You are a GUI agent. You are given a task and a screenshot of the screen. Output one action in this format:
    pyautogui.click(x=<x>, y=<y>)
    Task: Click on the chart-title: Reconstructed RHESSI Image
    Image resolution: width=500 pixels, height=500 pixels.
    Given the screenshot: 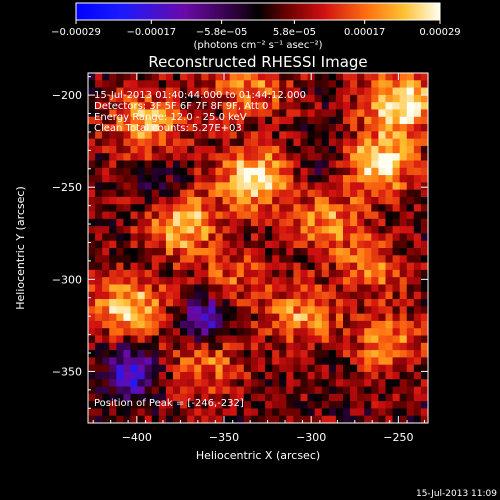 What is the action you would take?
    pyautogui.click(x=257, y=62)
    